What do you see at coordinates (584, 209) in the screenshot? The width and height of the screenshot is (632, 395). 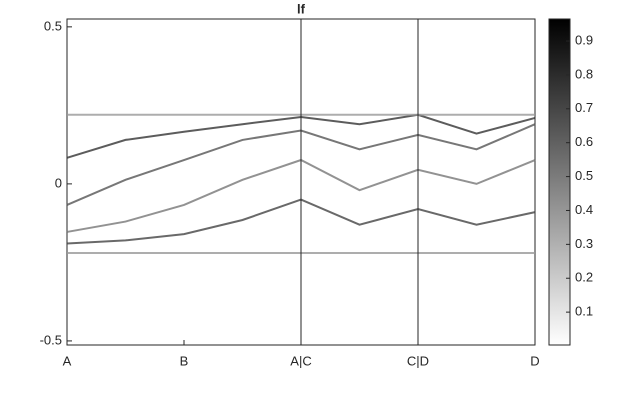 I see `colorbar-tick-label: 0.4` at bounding box center [584, 209].